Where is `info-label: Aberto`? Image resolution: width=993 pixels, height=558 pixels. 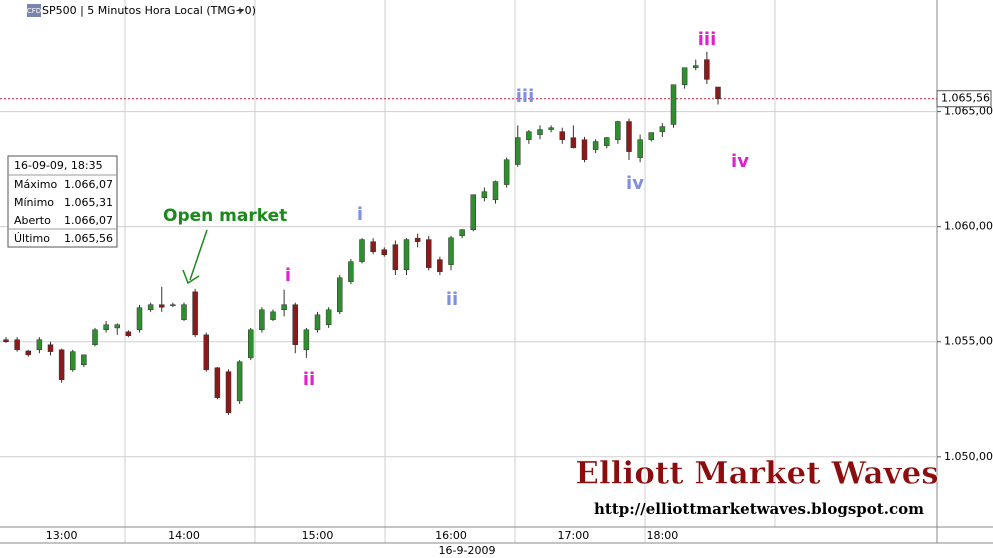
info-label: Aberto is located at coordinates (32, 220).